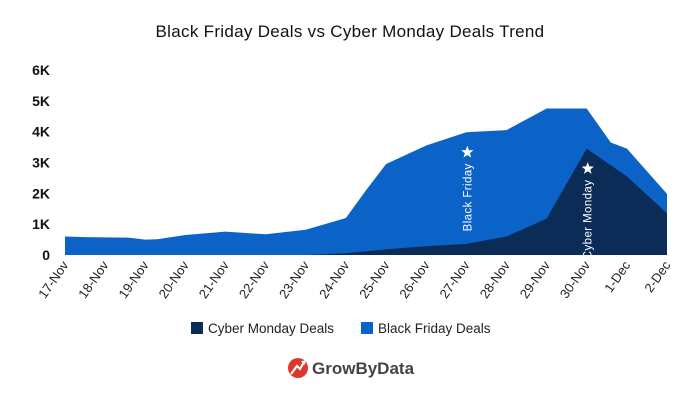 Image resolution: width=700 pixels, height=400 pixels. What do you see at coordinates (341, 328) in the screenshot?
I see `legend: Cyber Monday Deals Black Friday Deals` at bounding box center [341, 328].